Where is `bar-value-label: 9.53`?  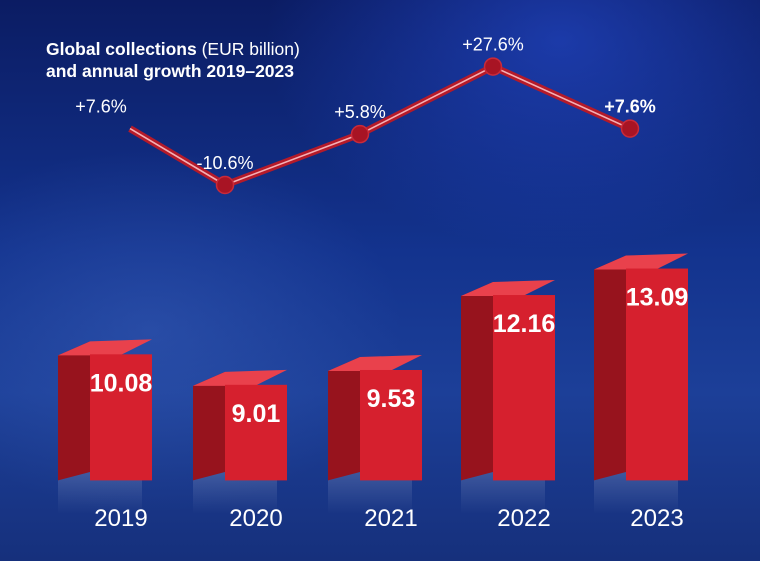
bar-value-label: 9.53 is located at coordinates (391, 399).